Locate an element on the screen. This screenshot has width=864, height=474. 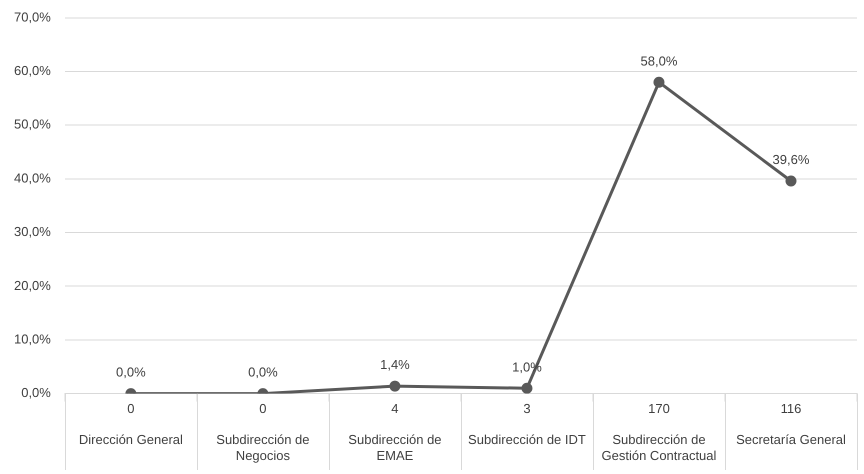
x-tick-label: Dirección General is located at coordinates (131, 440).